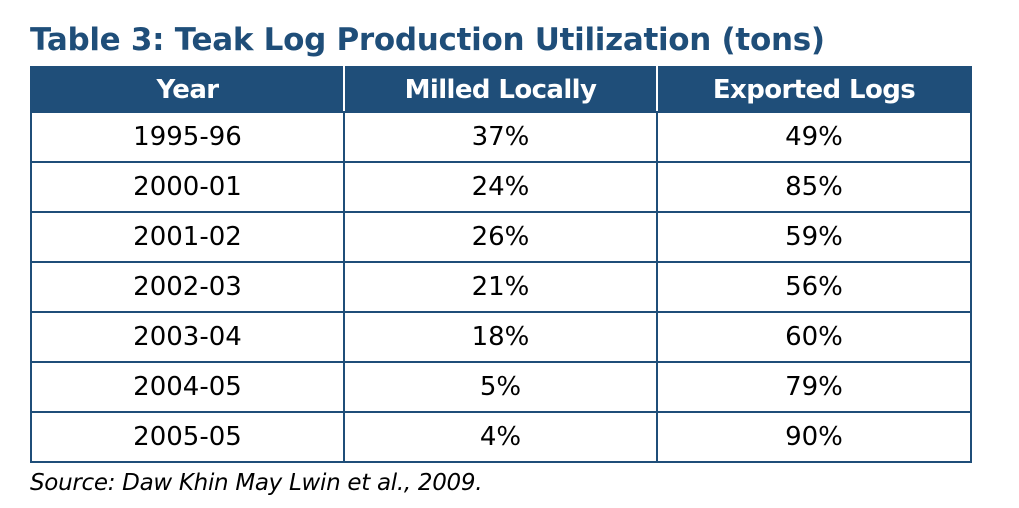  I want to click on column-header-year: Year, so click(187, 89).